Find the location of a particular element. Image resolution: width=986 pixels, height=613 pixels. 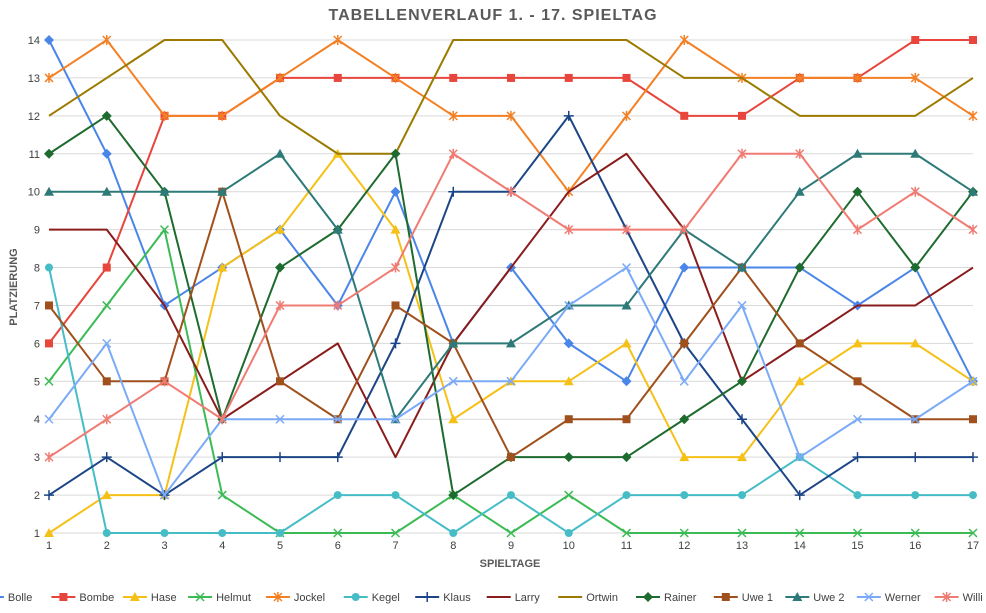

y-tick-label: 7 is located at coordinates (37, 306).